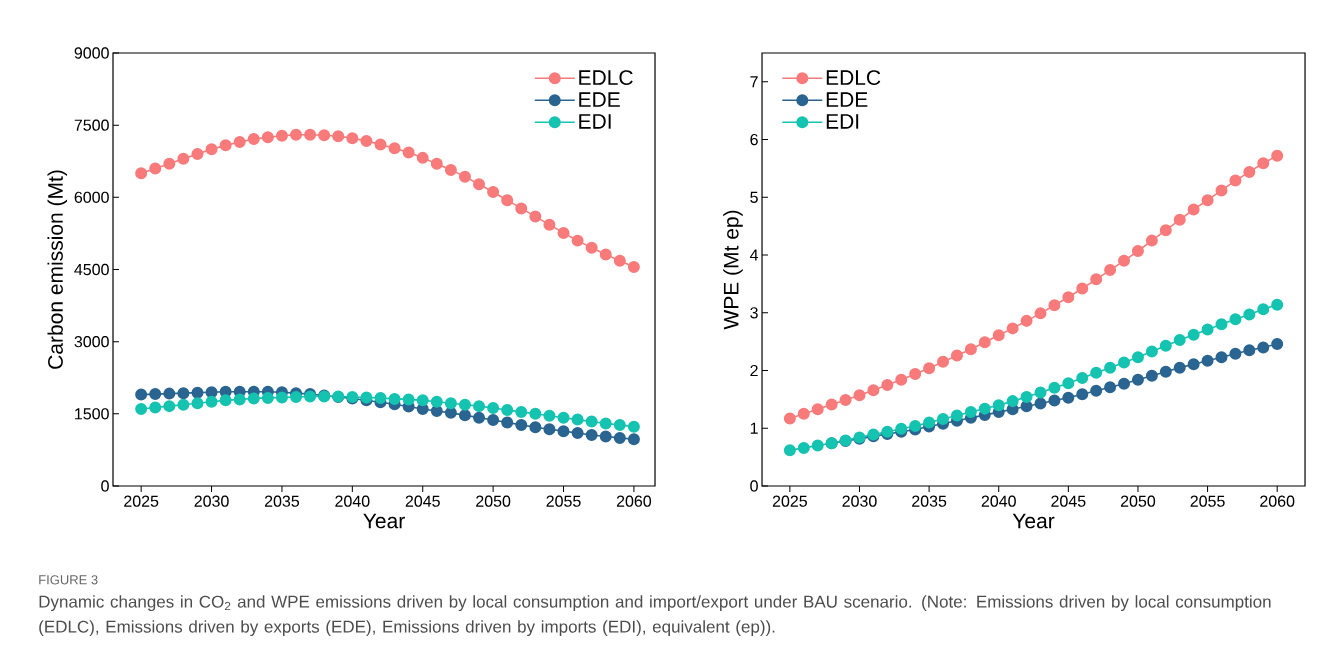 The width and height of the screenshot is (1320, 659). Describe the element at coordinates (92, 414) in the screenshot. I see `y-tick-label: 1500` at that location.